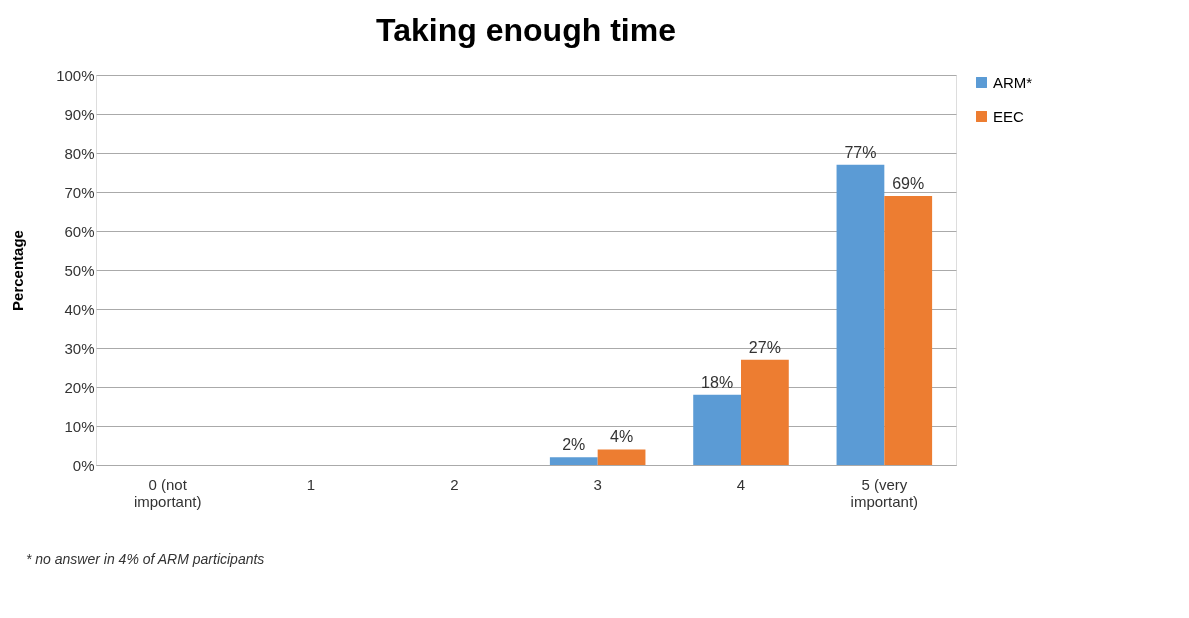 Image resolution: width=1189 pixels, height=618 pixels. What do you see at coordinates (83, 465) in the screenshot?
I see `y-tick-label: 0%` at bounding box center [83, 465].